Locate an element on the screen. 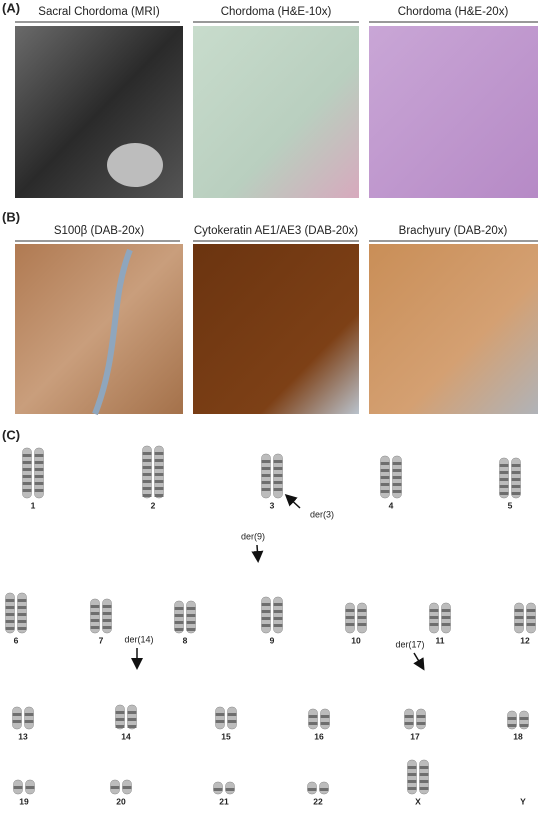  arrow is located at coordinates (292, 501).